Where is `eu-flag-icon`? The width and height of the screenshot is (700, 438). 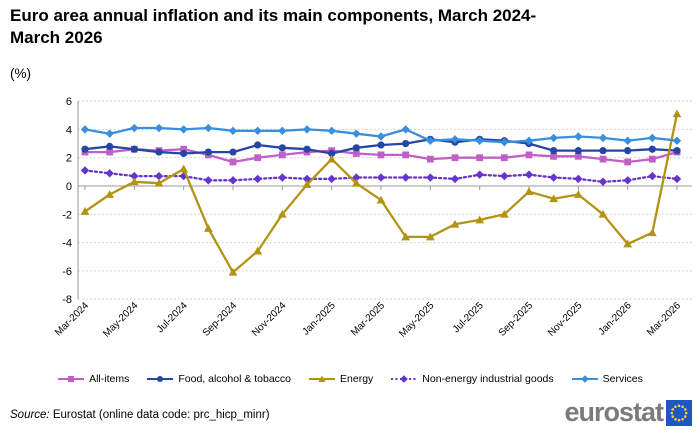 eu-flag-icon is located at coordinates (679, 412).